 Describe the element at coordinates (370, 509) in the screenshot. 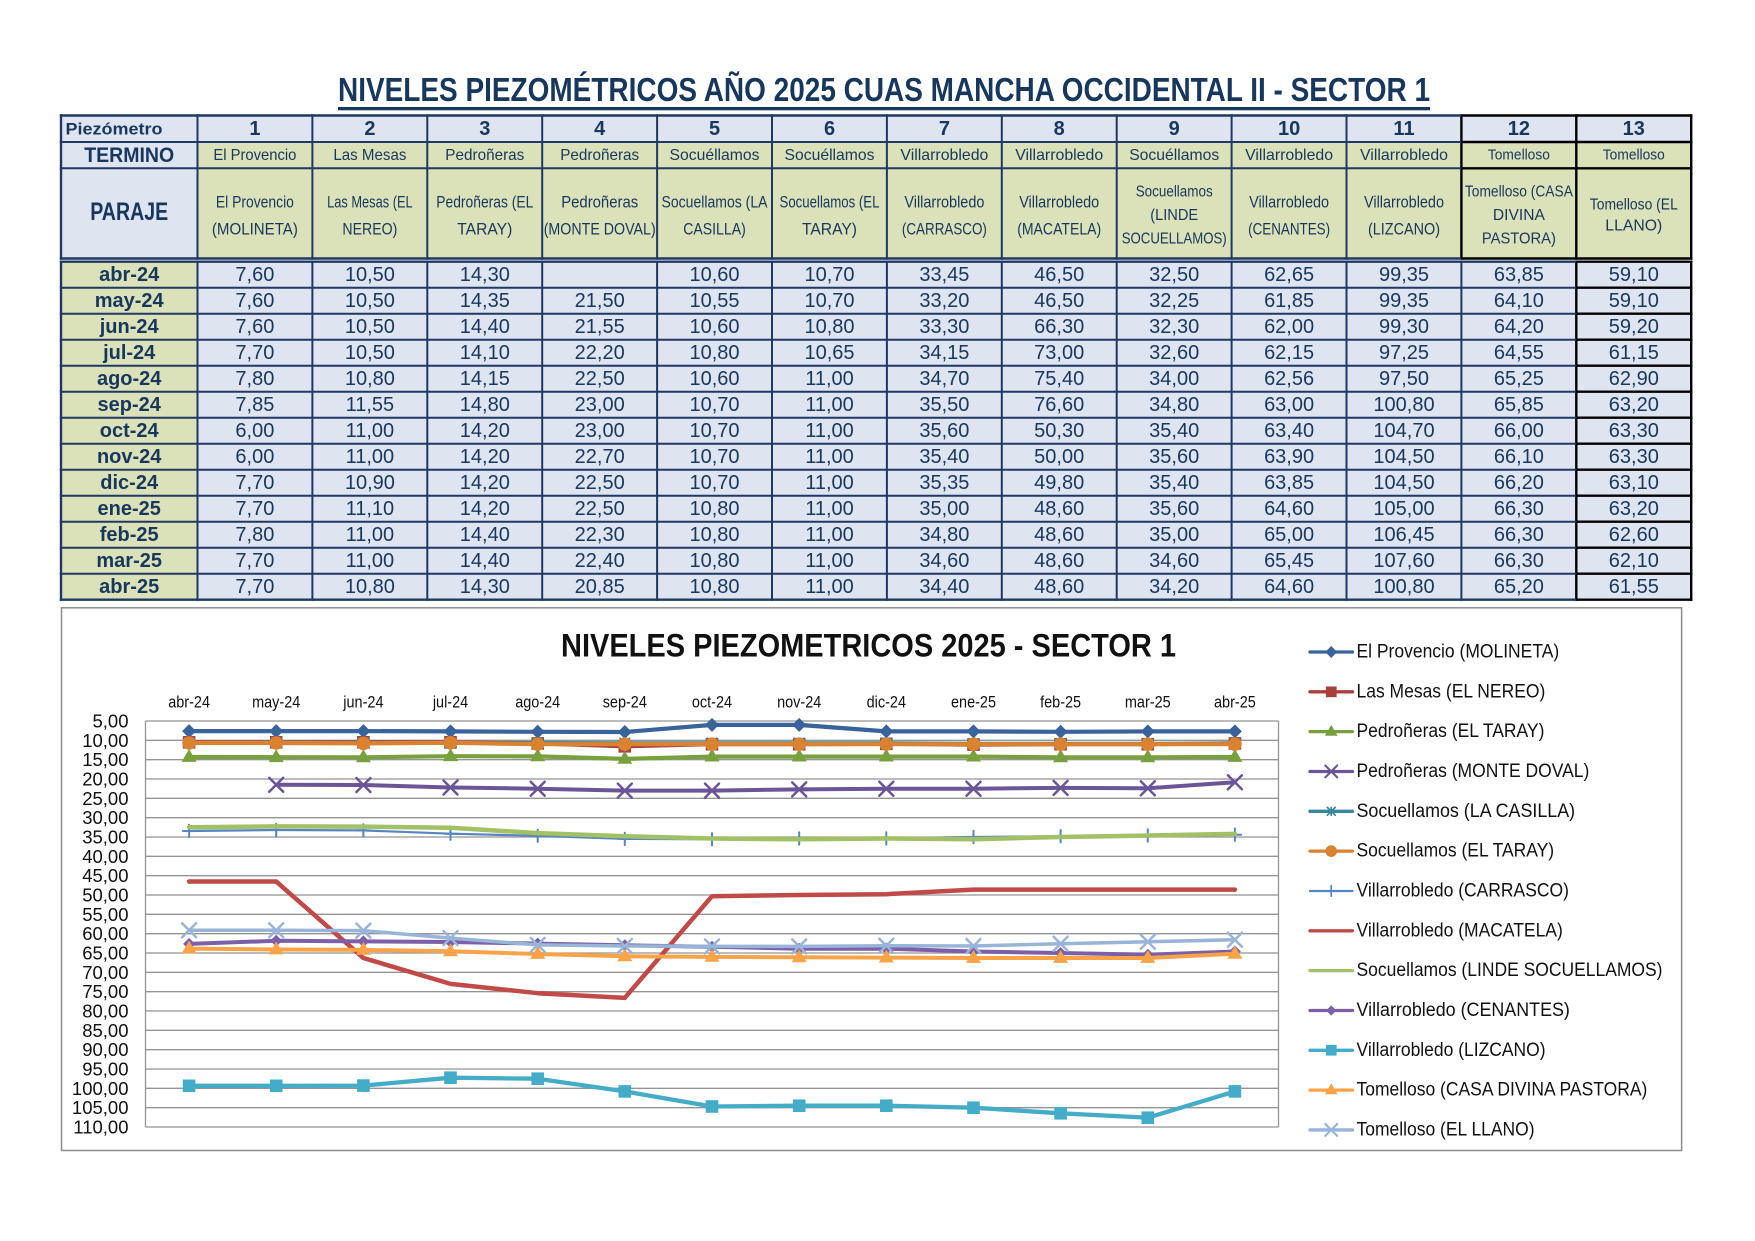

I see `svg-text: 11,10` at that location.